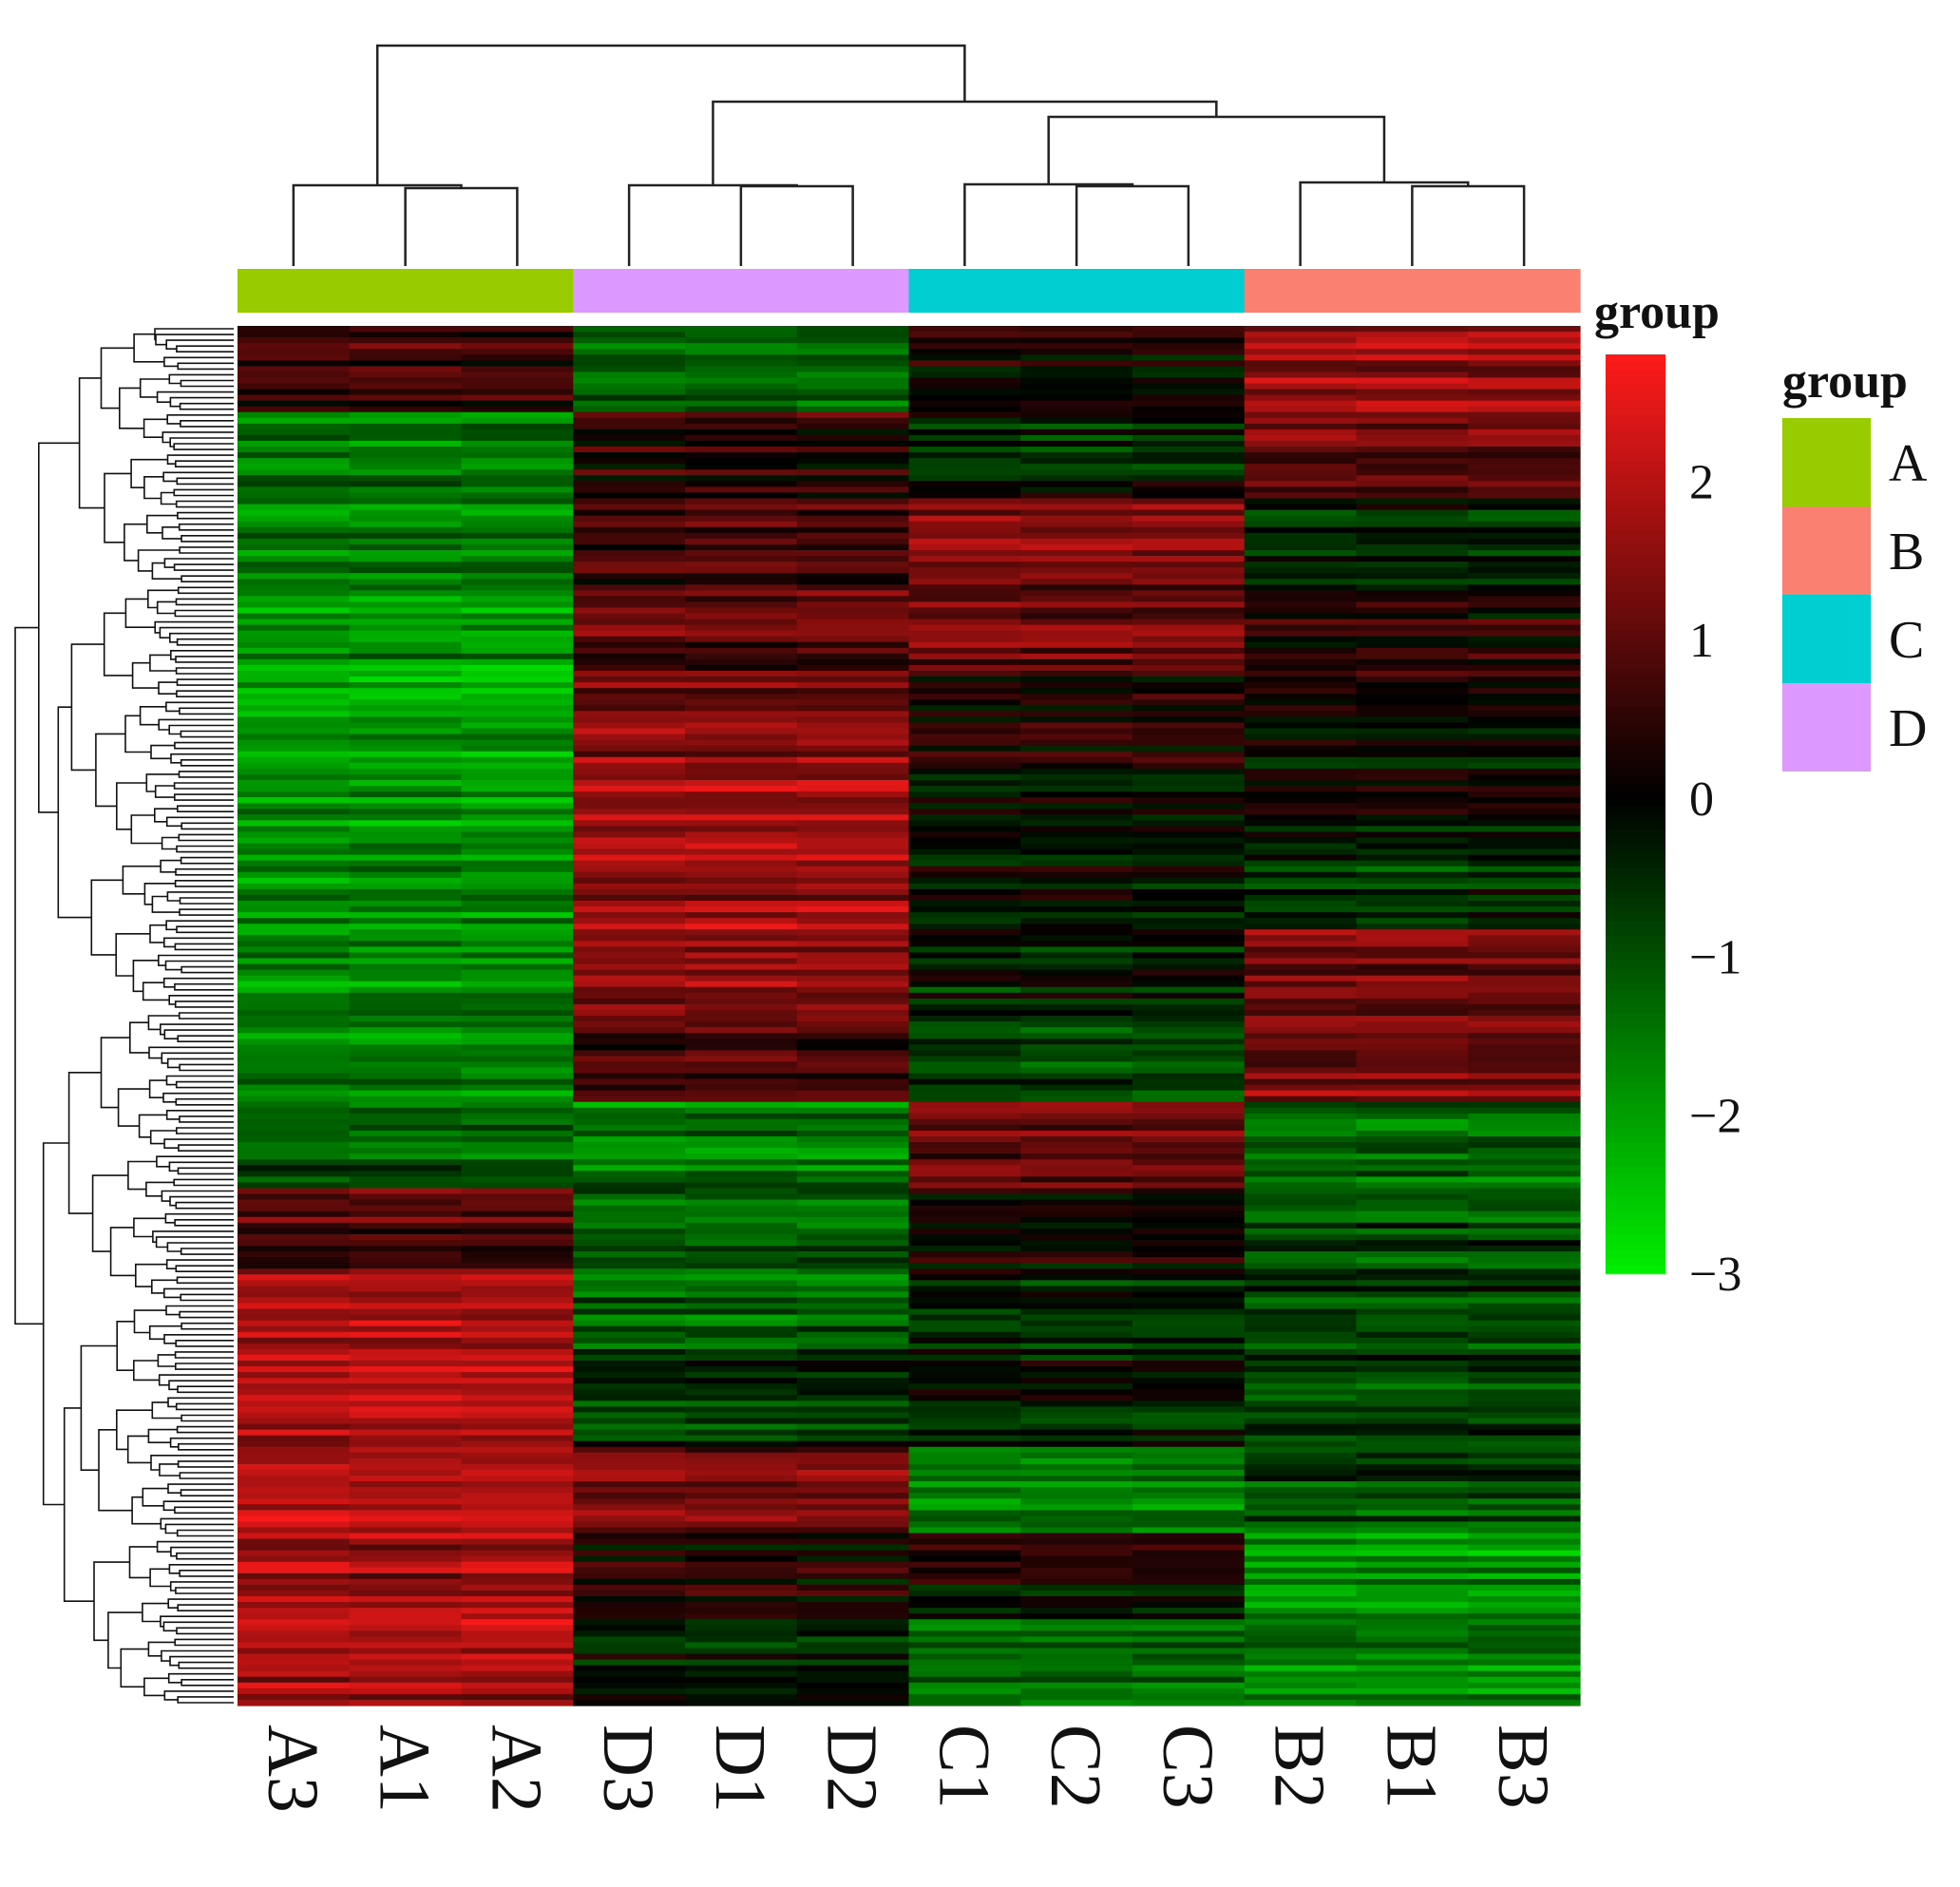 The width and height of the screenshot is (1960, 1887). What do you see at coordinates (1715, 958) in the screenshot?
I see `colorbar-tick-label: −1` at bounding box center [1715, 958].